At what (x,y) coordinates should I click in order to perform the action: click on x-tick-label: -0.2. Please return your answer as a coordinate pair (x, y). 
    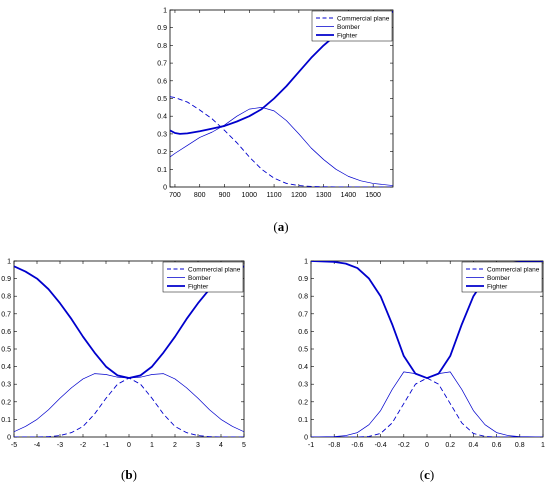
    Looking at the image, I should click on (404, 445).